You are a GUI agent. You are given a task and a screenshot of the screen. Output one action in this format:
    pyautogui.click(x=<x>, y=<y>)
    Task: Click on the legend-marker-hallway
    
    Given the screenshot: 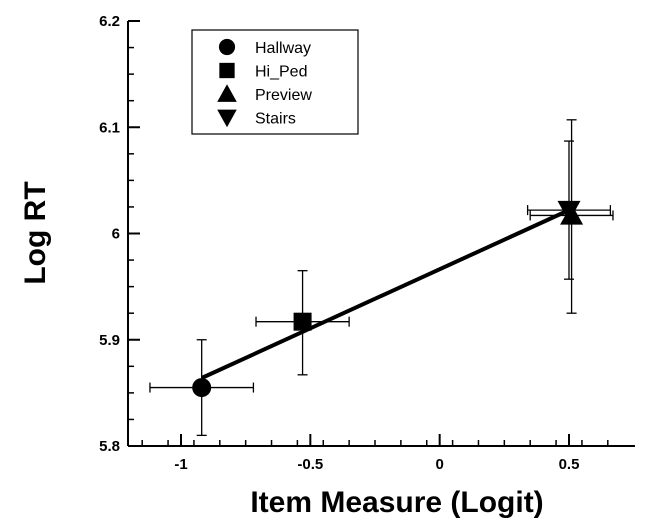 What is the action you would take?
    pyautogui.click(x=227, y=47)
    